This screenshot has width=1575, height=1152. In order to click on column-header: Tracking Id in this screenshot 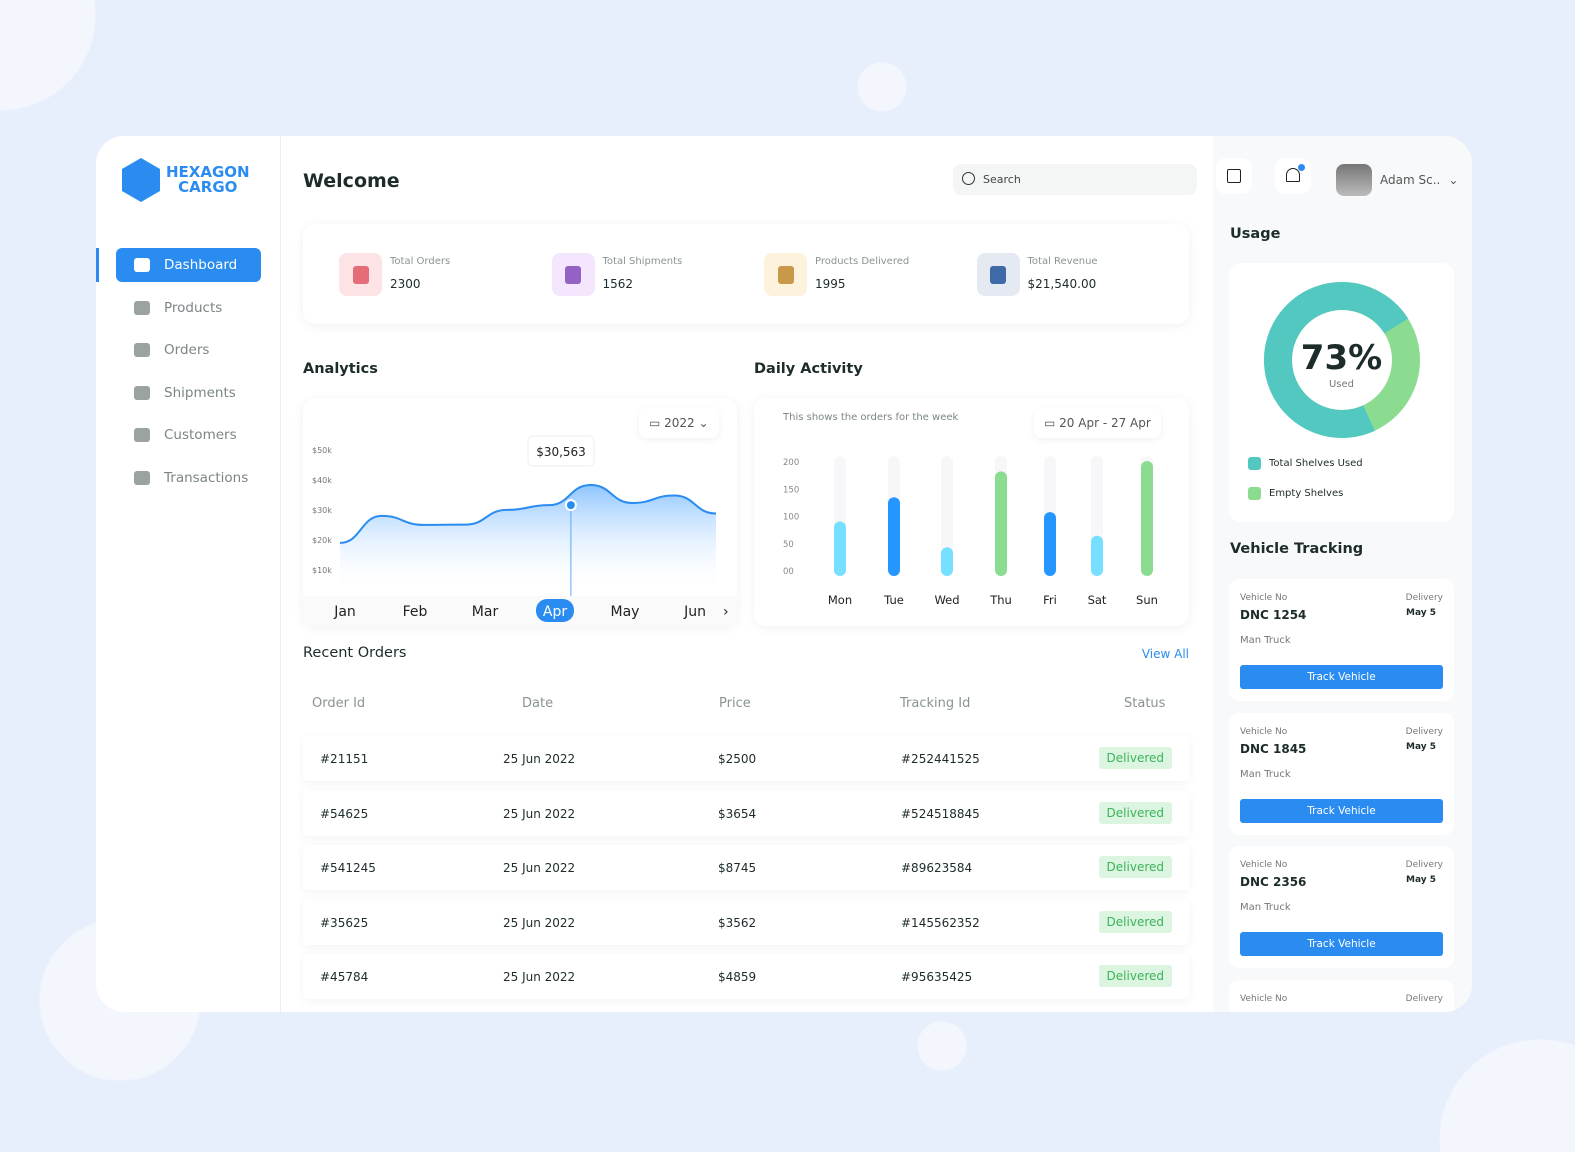, I will do `click(935, 703)`.